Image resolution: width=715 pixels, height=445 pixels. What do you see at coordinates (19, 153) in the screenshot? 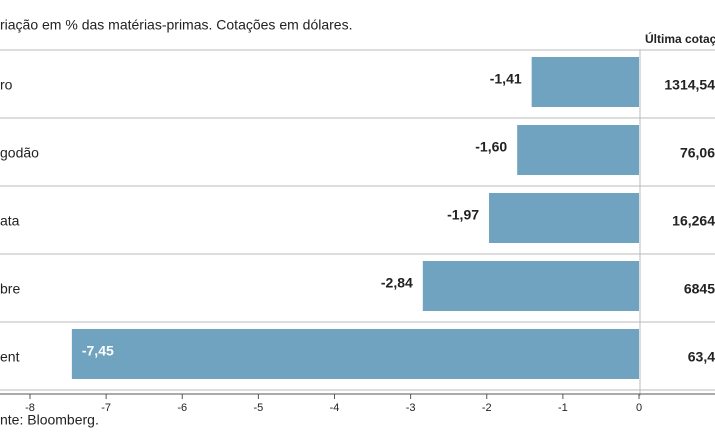
I see `category-label: godão` at bounding box center [19, 153].